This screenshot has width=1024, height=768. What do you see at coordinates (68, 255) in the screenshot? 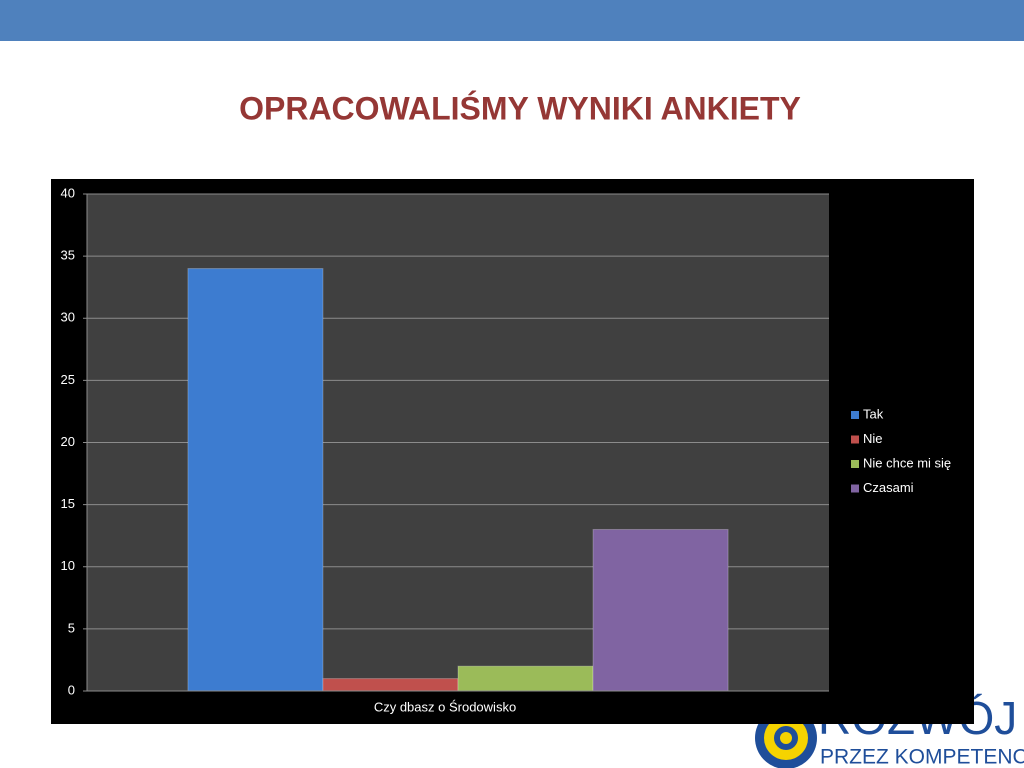
I see `y-tick-label: 35` at bounding box center [68, 255].